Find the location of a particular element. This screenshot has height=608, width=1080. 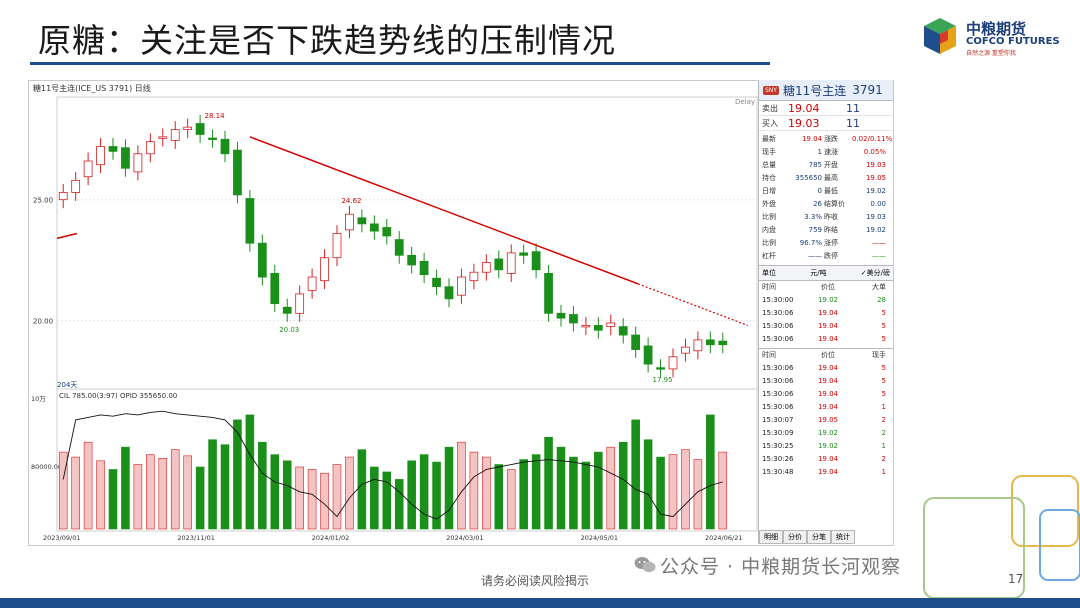

stat-value: 26 is located at coordinates (817, 204).